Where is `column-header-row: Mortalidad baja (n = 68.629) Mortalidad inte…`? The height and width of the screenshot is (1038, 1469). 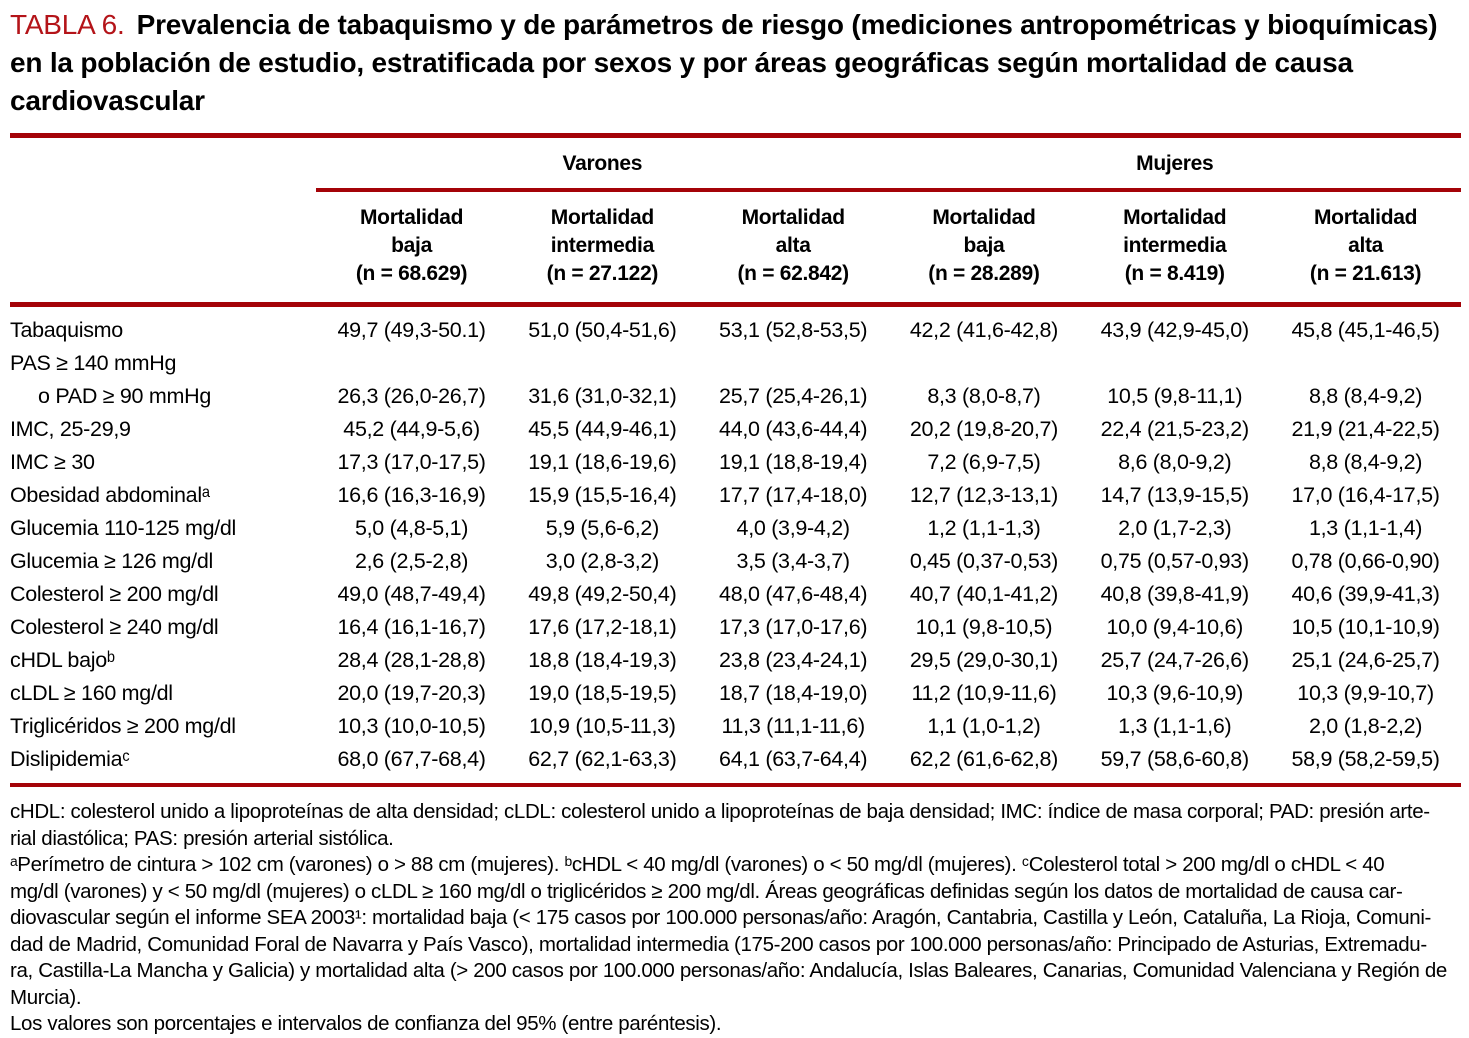
column-header-row: Mortalidad baja (n = 68.629) Mortalidad inte… is located at coordinates (735, 248).